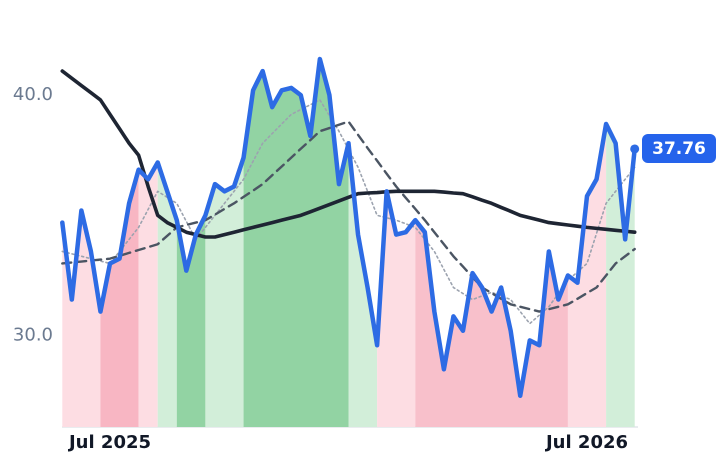 The image size is (718, 464). What do you see at coordinates (33, 94) in the screenshot?
I see `y-tick-label: 40.0` at bounding box center [33, 94].